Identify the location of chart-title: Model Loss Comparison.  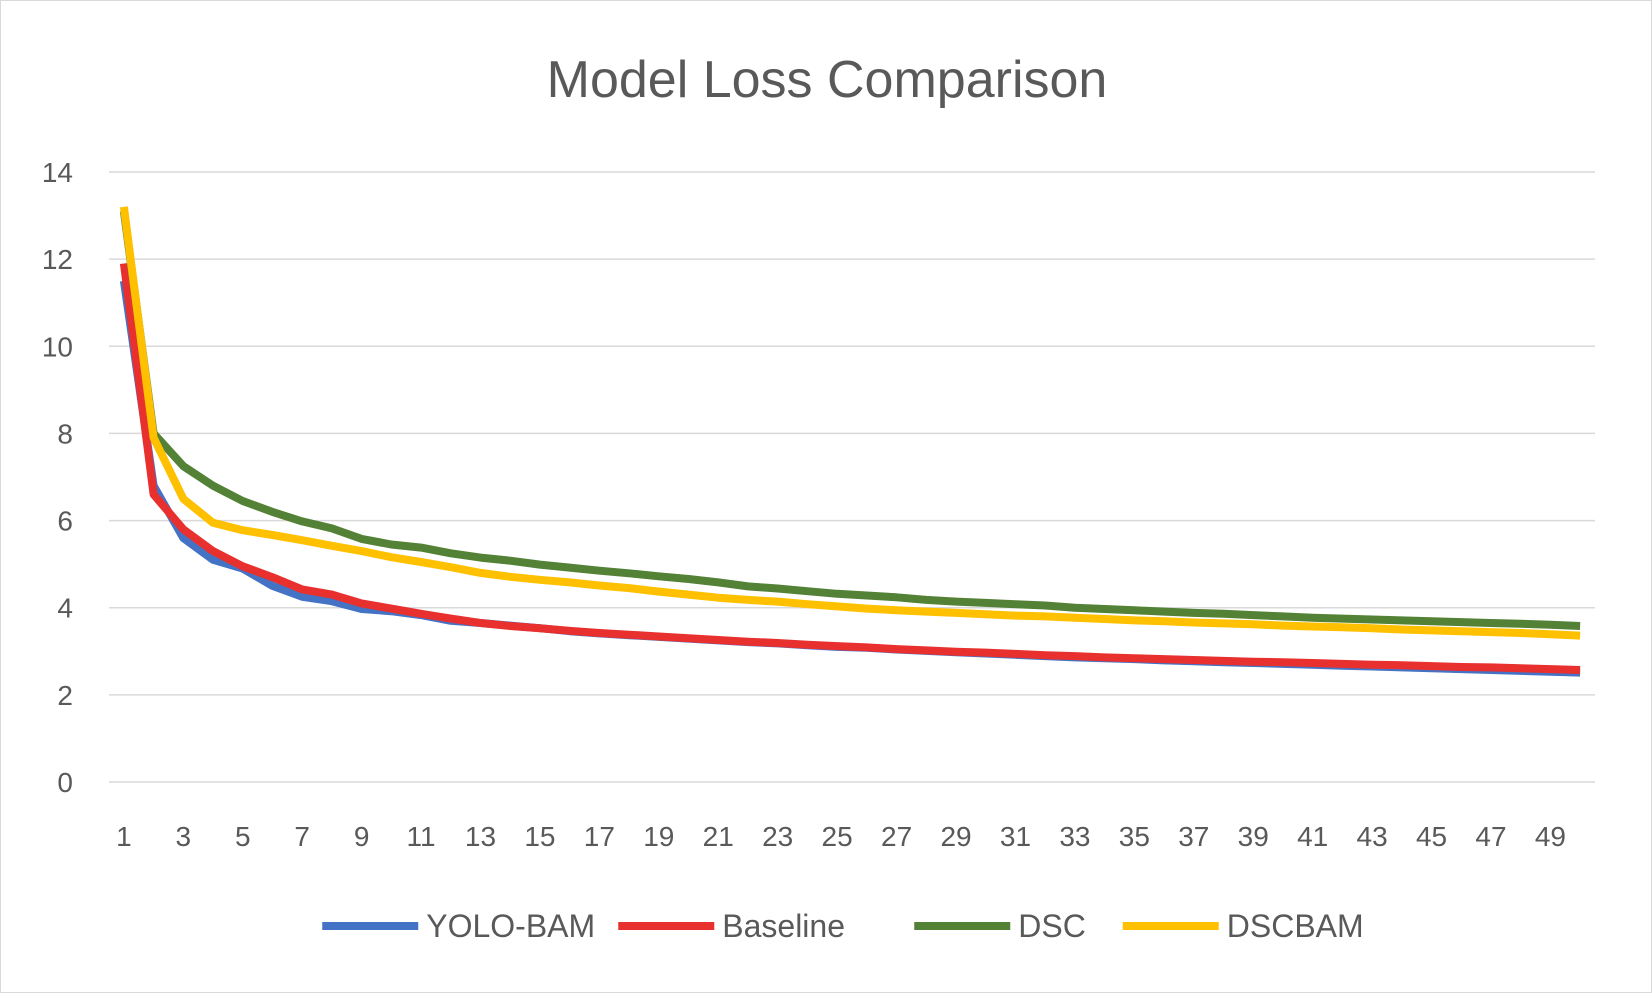
(827, 80).